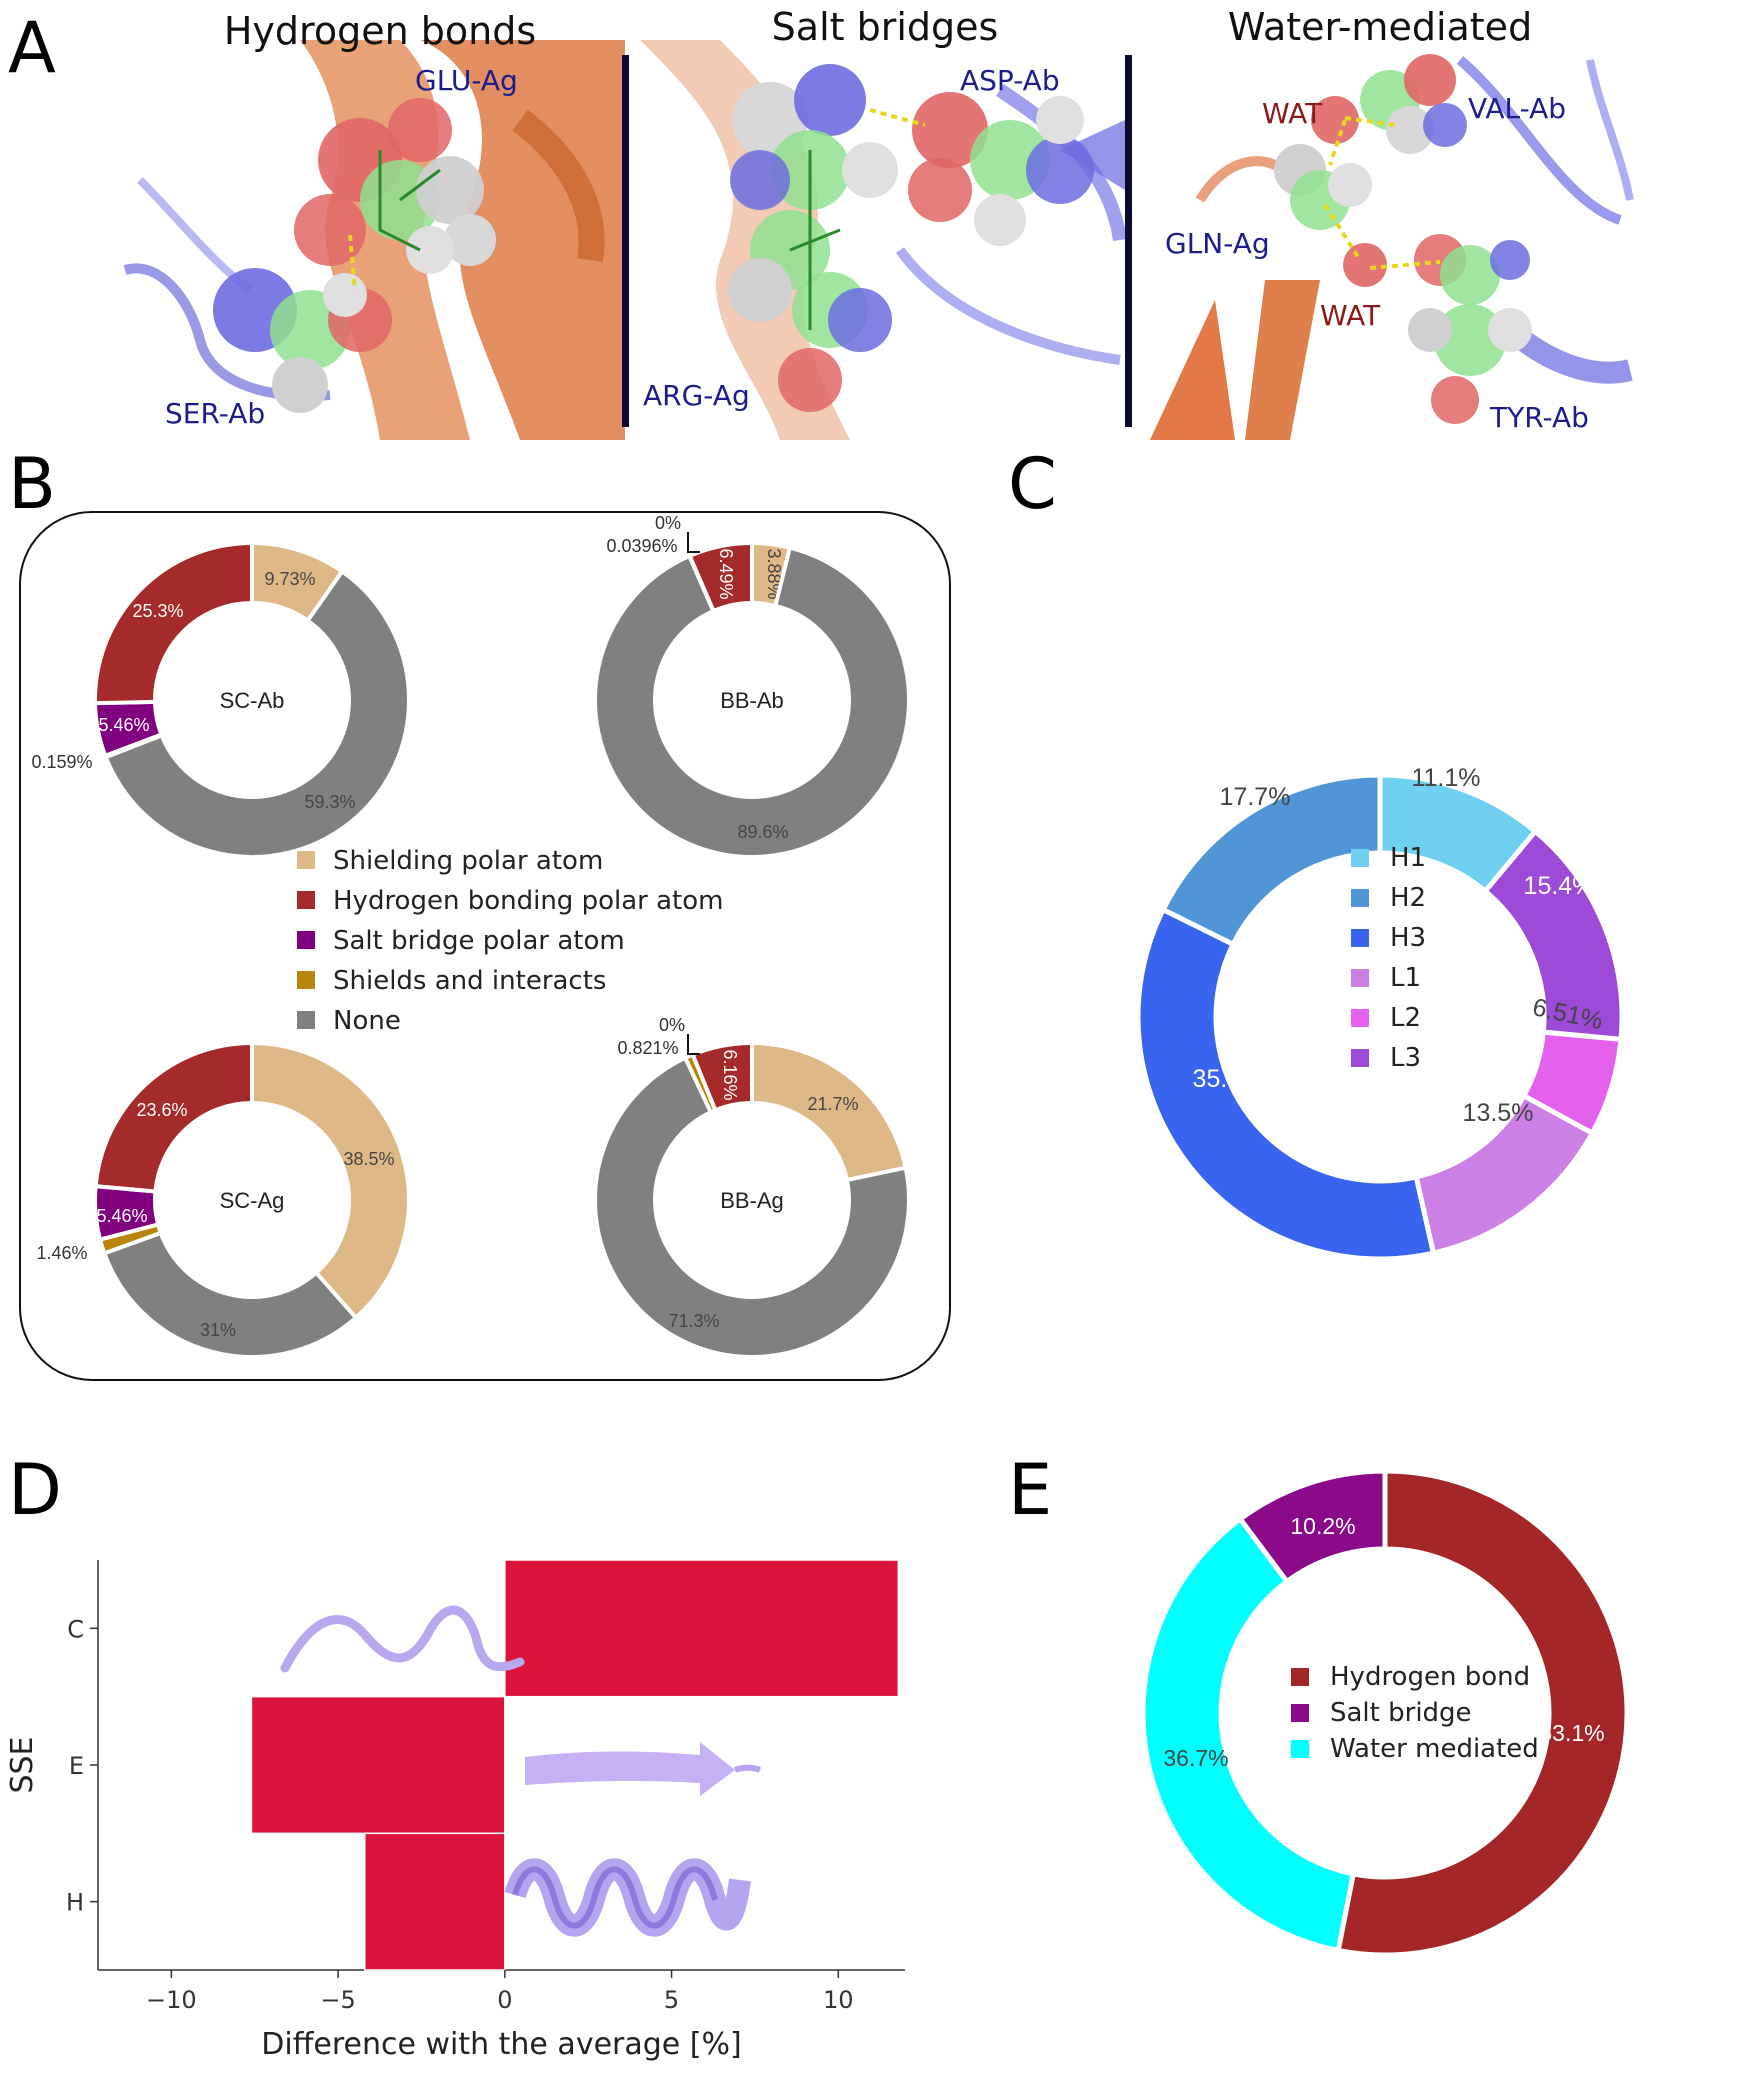 The image size is (1750, 2100). Describe the element at coordinates (528, 901) in the screenshot. I see `legend-label-hbond: Hydrogen bonding polar atom` at that location.